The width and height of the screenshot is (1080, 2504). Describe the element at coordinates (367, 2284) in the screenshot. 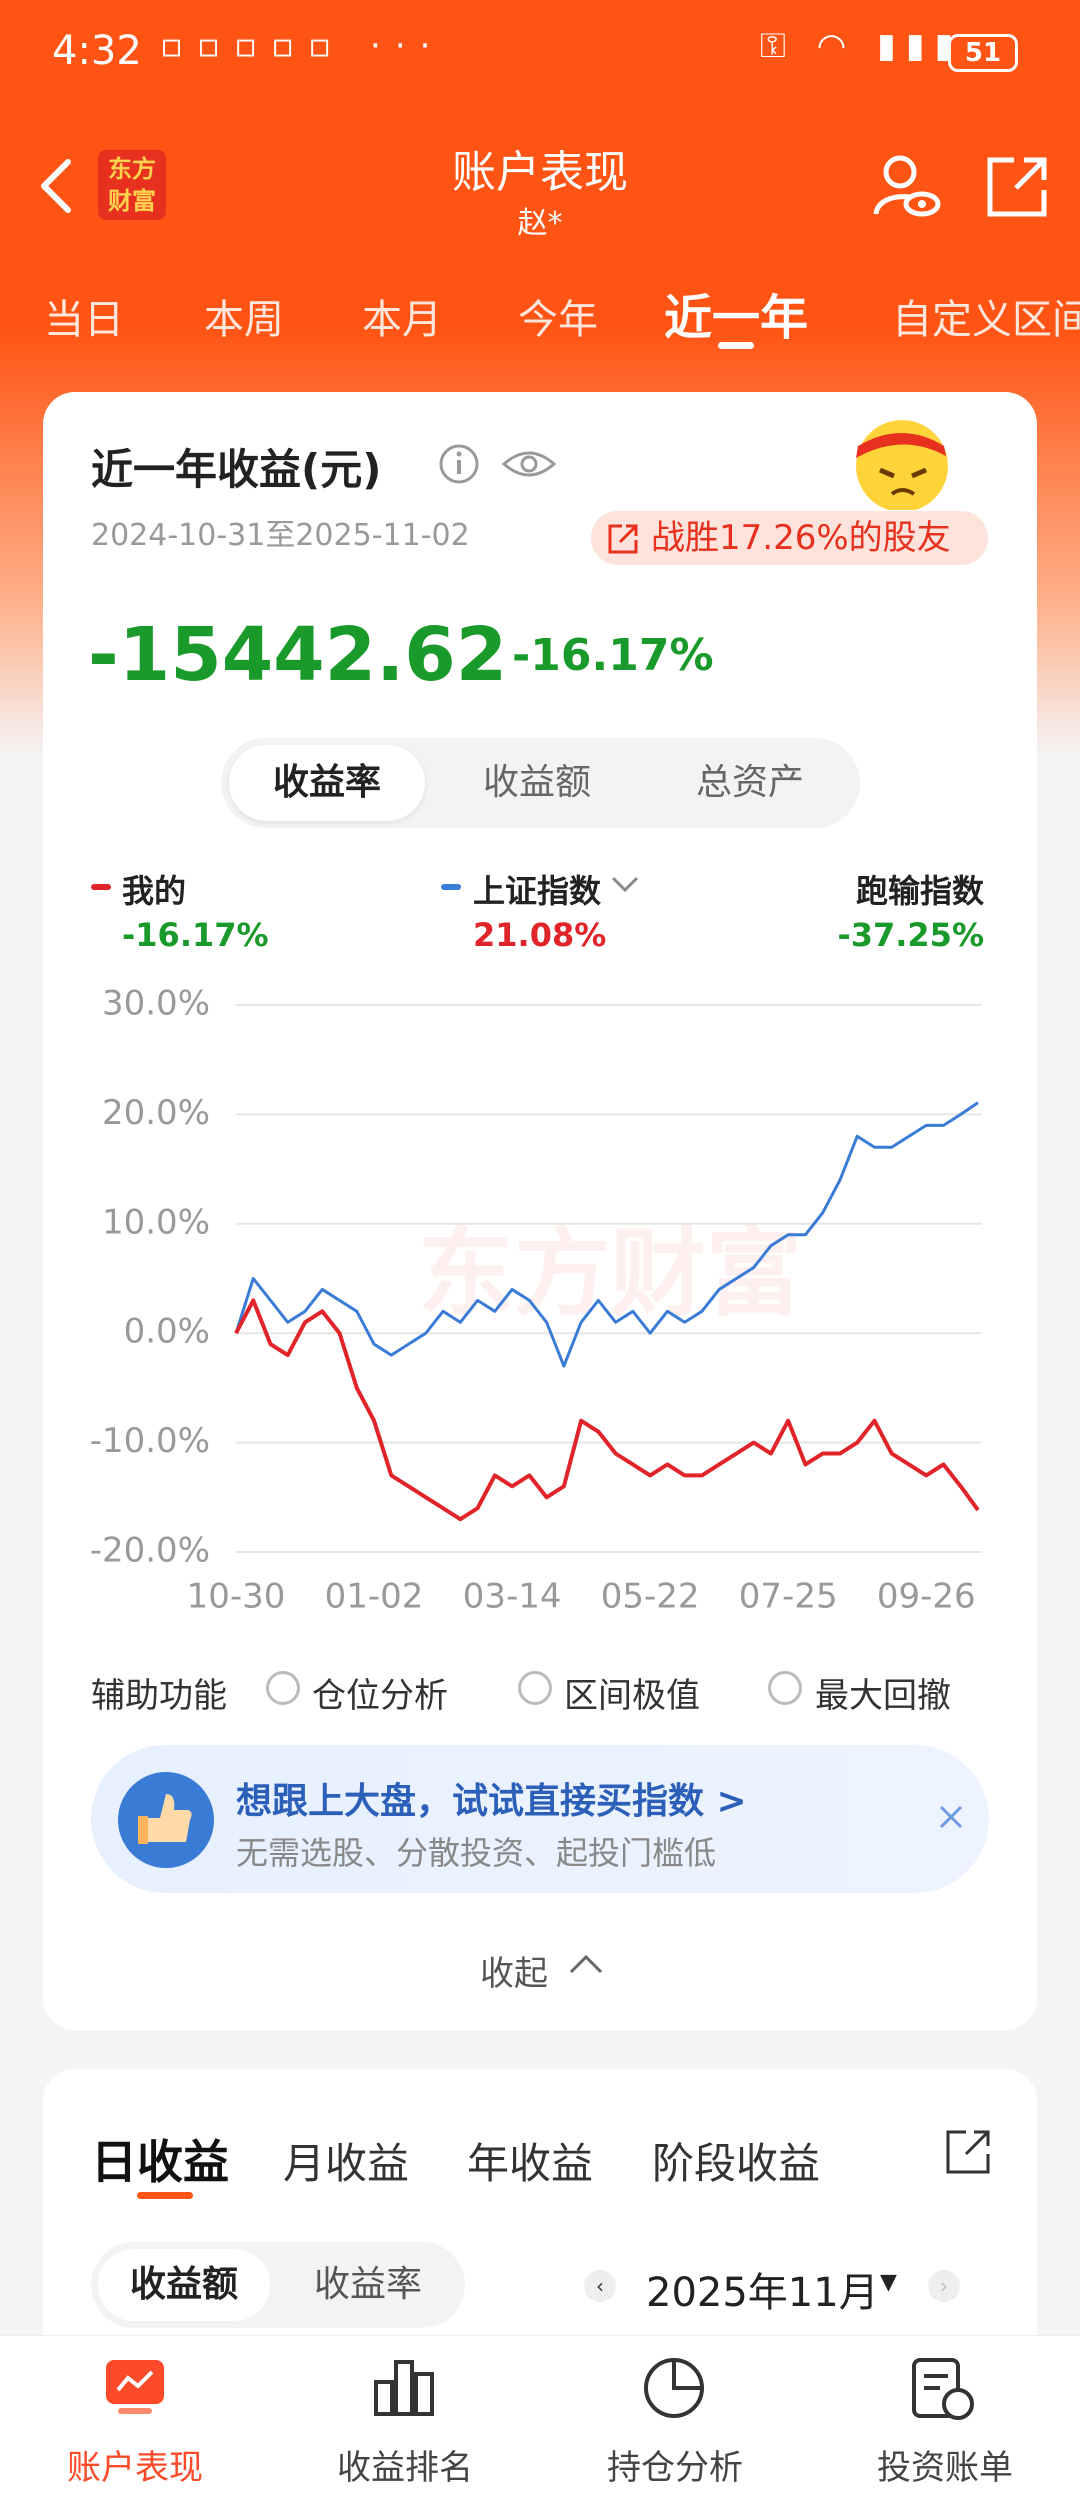

I see `toggle-option: 收益率` at that location.